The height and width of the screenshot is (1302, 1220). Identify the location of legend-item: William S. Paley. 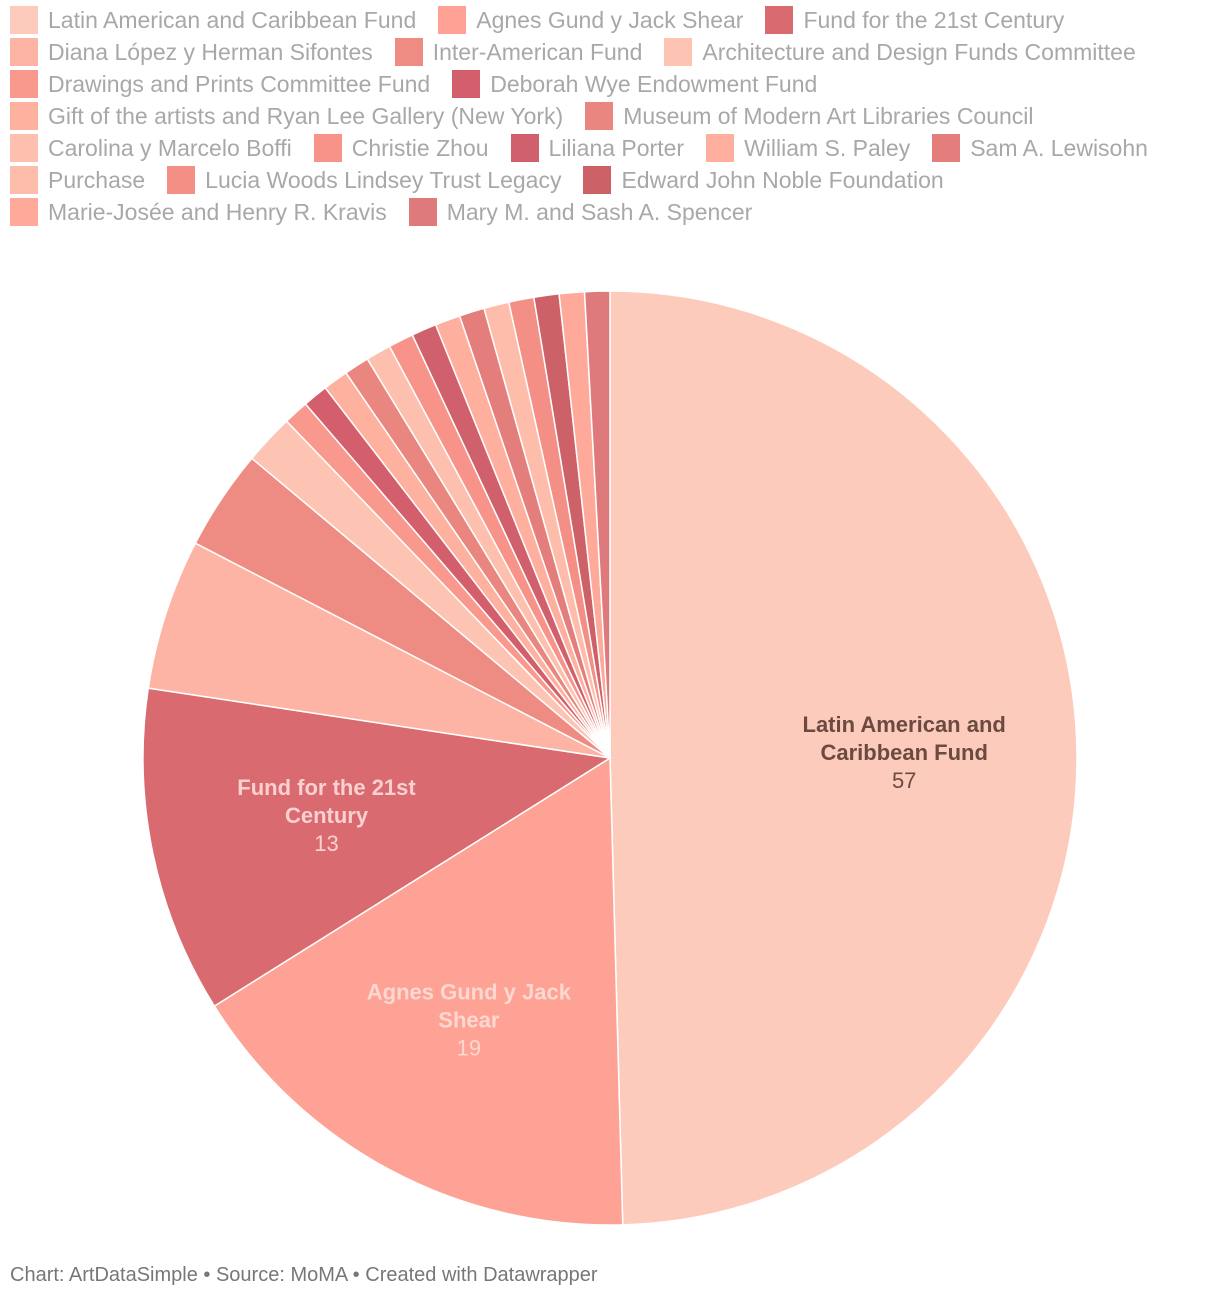
(808, 148).